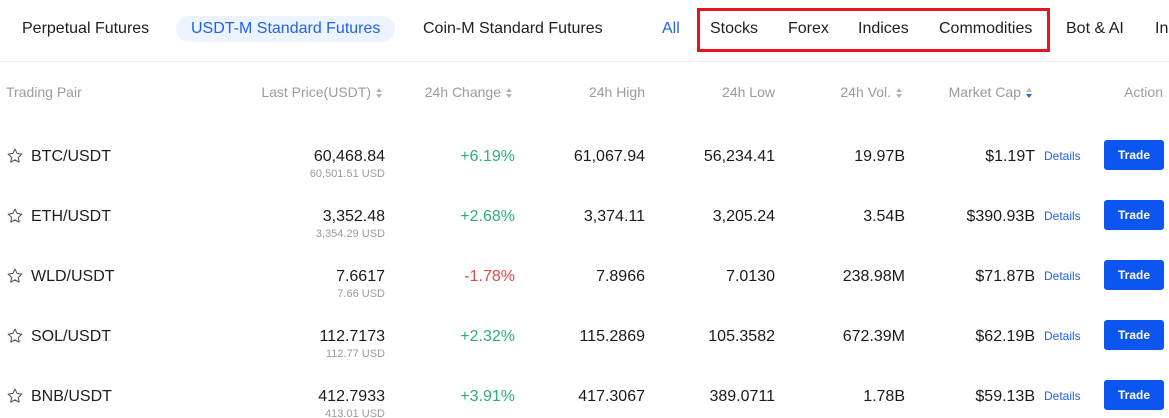 The image size is (1169, 418). What do you see at coordinates (584, 61) in the screenshot?
I see `nav-divider` at bounding box center [584, 61].